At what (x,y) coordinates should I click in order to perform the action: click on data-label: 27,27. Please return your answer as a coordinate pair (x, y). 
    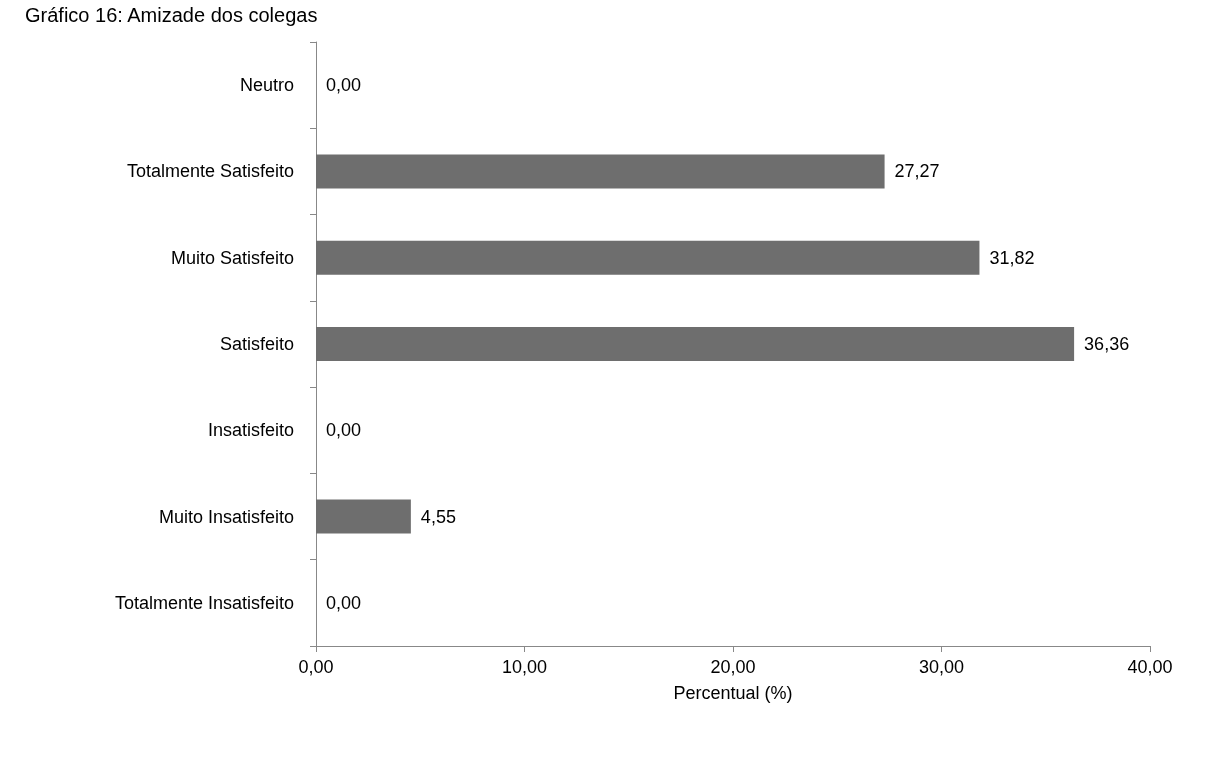
    Looking at the image, I should click on (917, 171).